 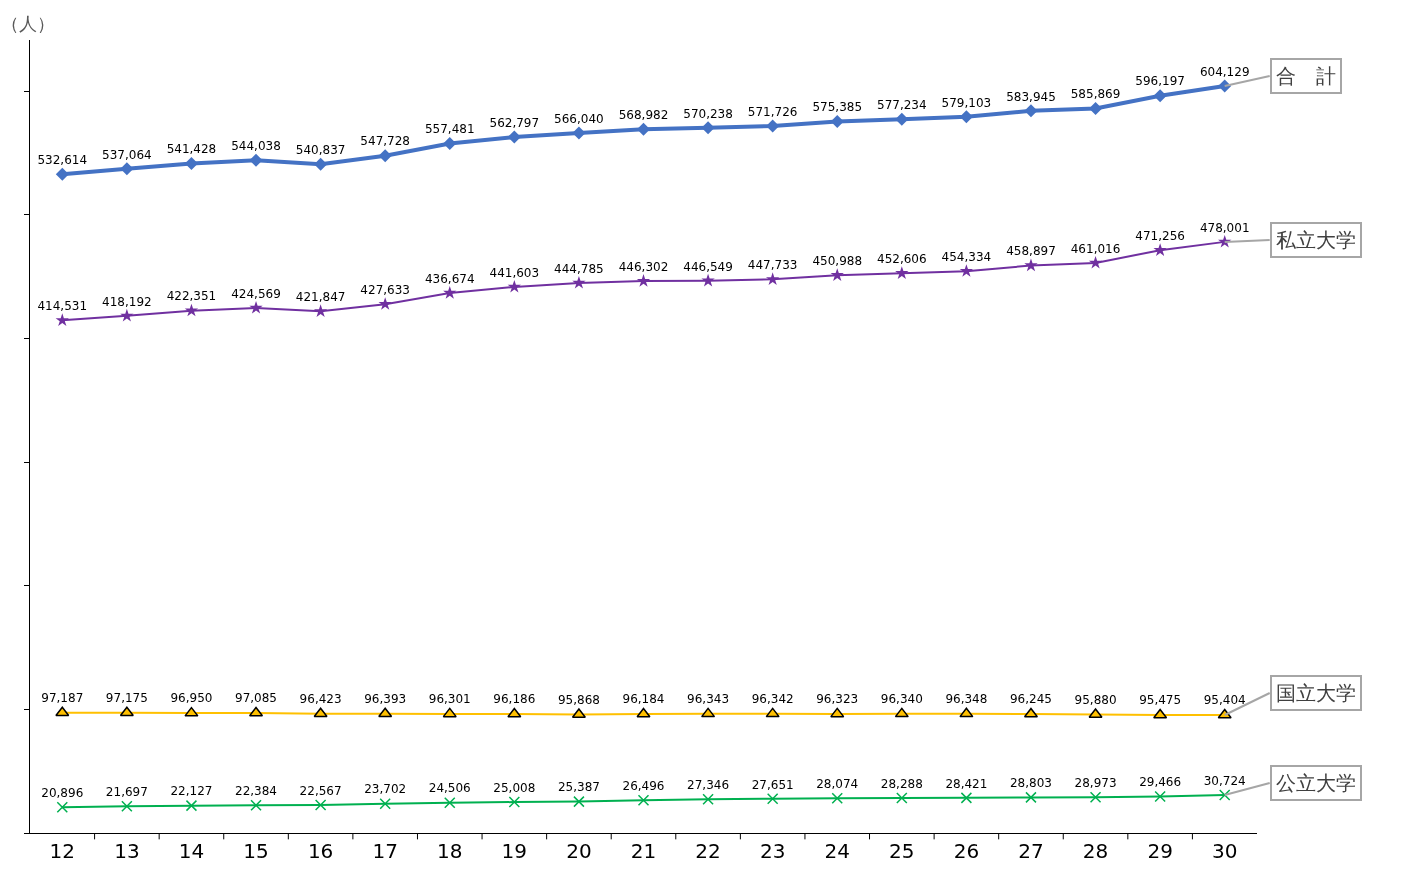 I want to click on data-label: 452,606, so click(x=902, y=259).